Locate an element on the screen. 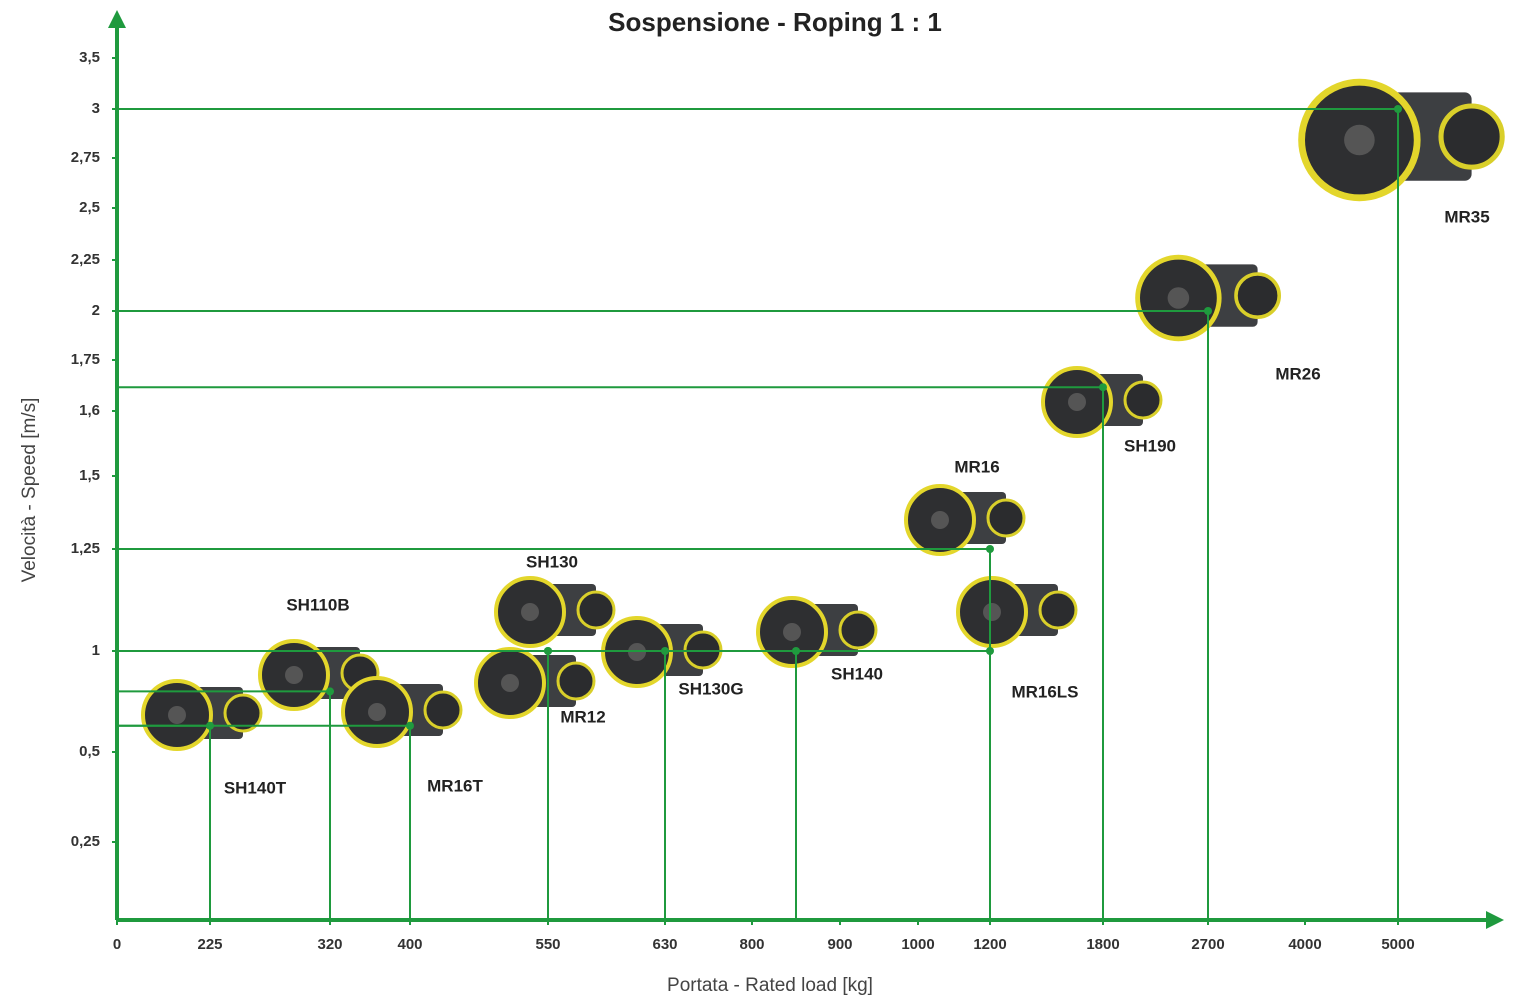 This screenshot has width=1519, height=1007. y-tick-label: 2,5 is located at coordinates (89, 207).